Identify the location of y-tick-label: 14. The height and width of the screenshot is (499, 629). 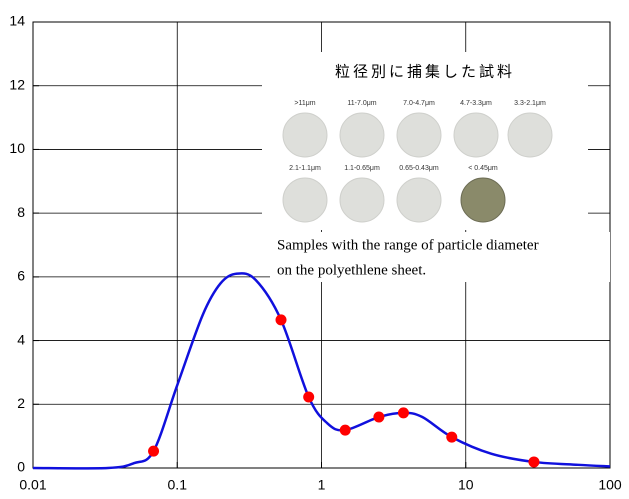
(17, 21).